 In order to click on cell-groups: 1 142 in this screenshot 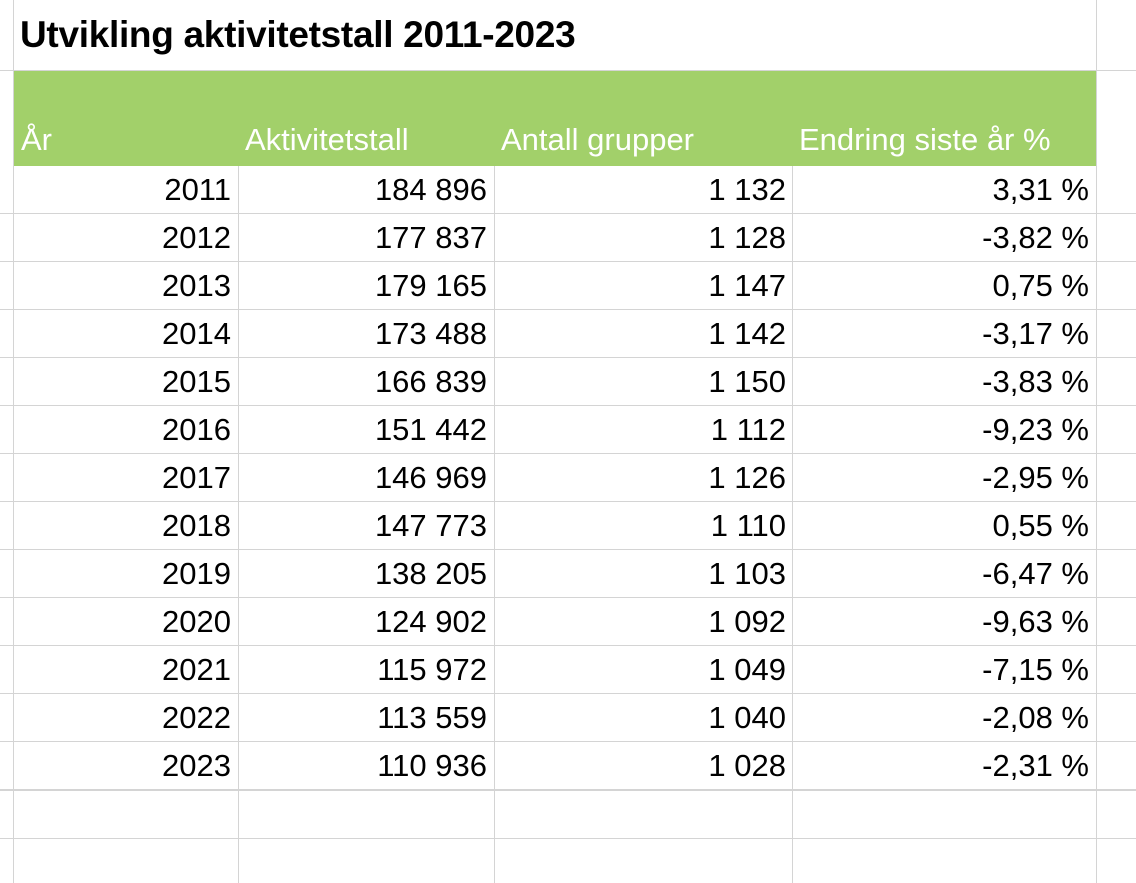, I will do `click(747, 333)`.